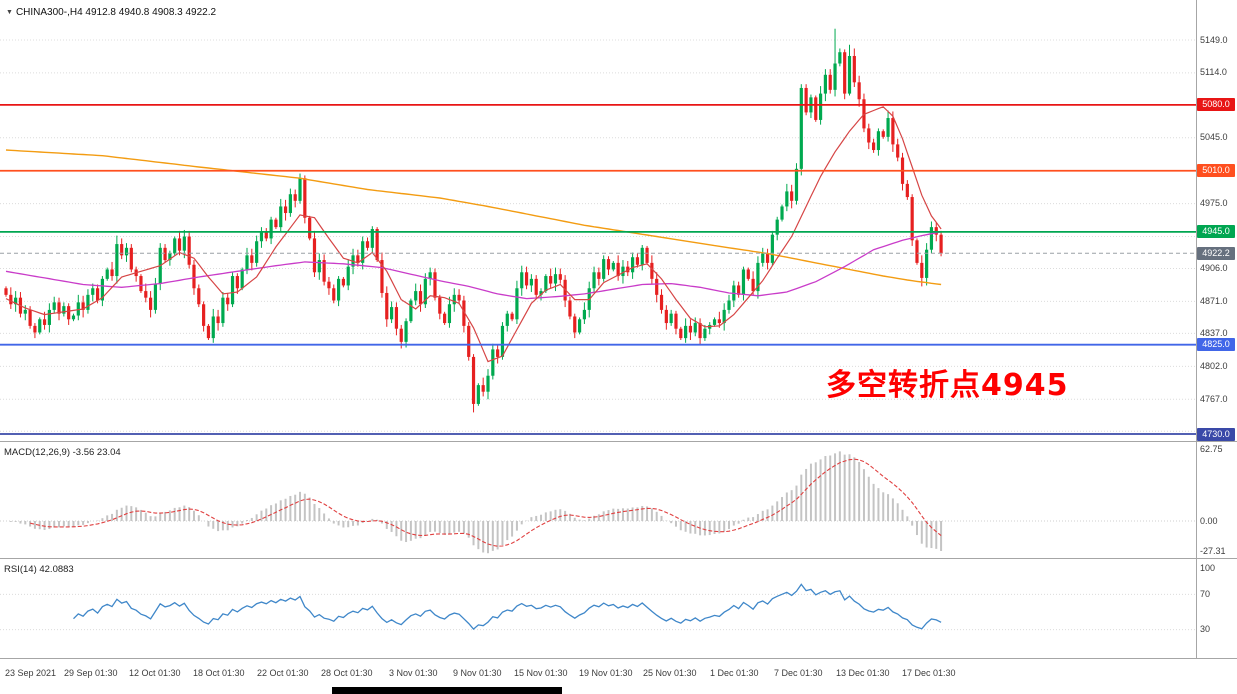 The width and height of the screenshot is (1237, 694). What do you see at coordinates (1216, 232) in the screenshot?
I see `price-line-badge: 4945.0` at bounding box center [1216, 232].